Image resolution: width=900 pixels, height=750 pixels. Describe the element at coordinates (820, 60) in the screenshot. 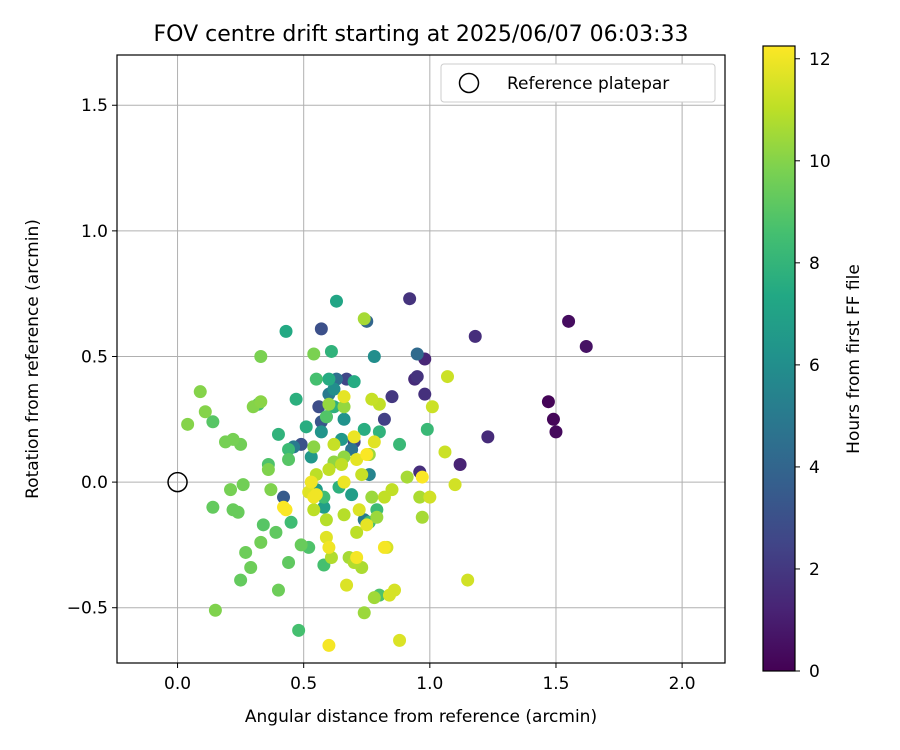

I see `colorbar-tick-label: 12` at that location.